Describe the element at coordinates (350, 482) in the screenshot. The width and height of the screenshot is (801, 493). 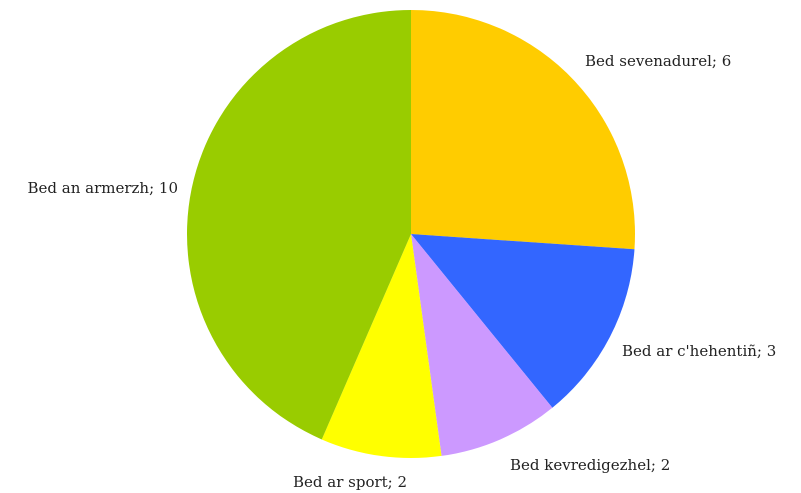
I see `slice-label: Bed ar sport; 2` at that location.